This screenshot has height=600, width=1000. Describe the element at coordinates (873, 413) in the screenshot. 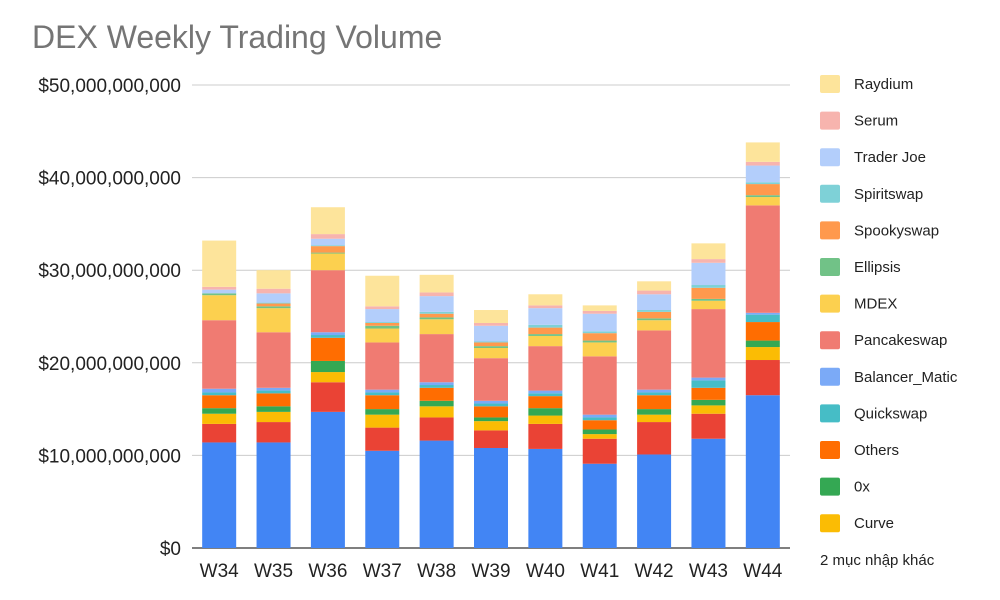

I see `legend-item: Quickswap` at that location.